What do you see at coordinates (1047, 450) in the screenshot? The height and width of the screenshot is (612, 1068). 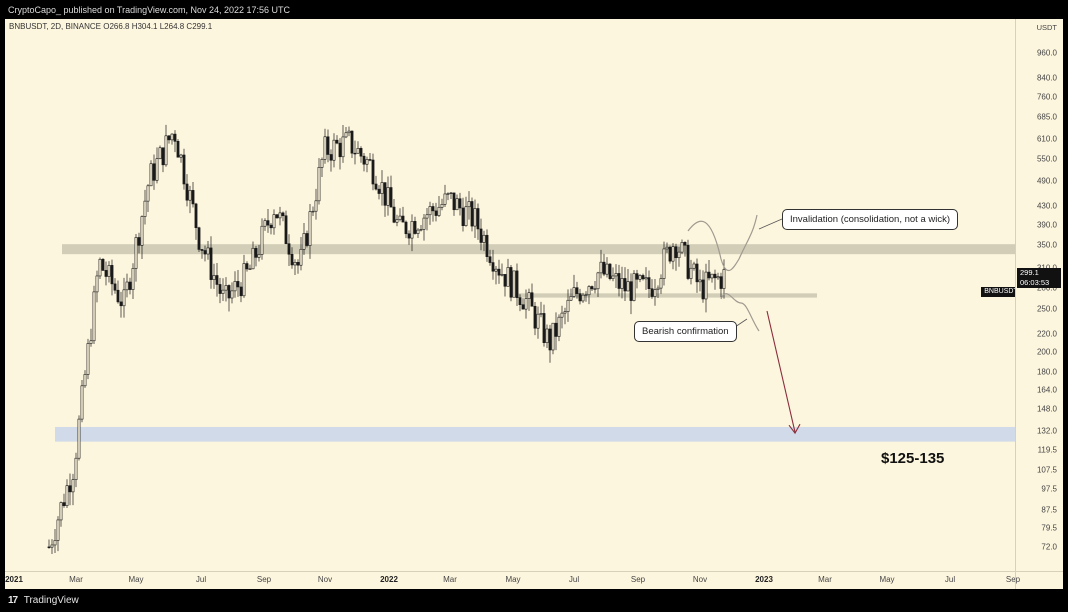 I see `price-tick-label: 119.5` at bounding box center [1047, 450].